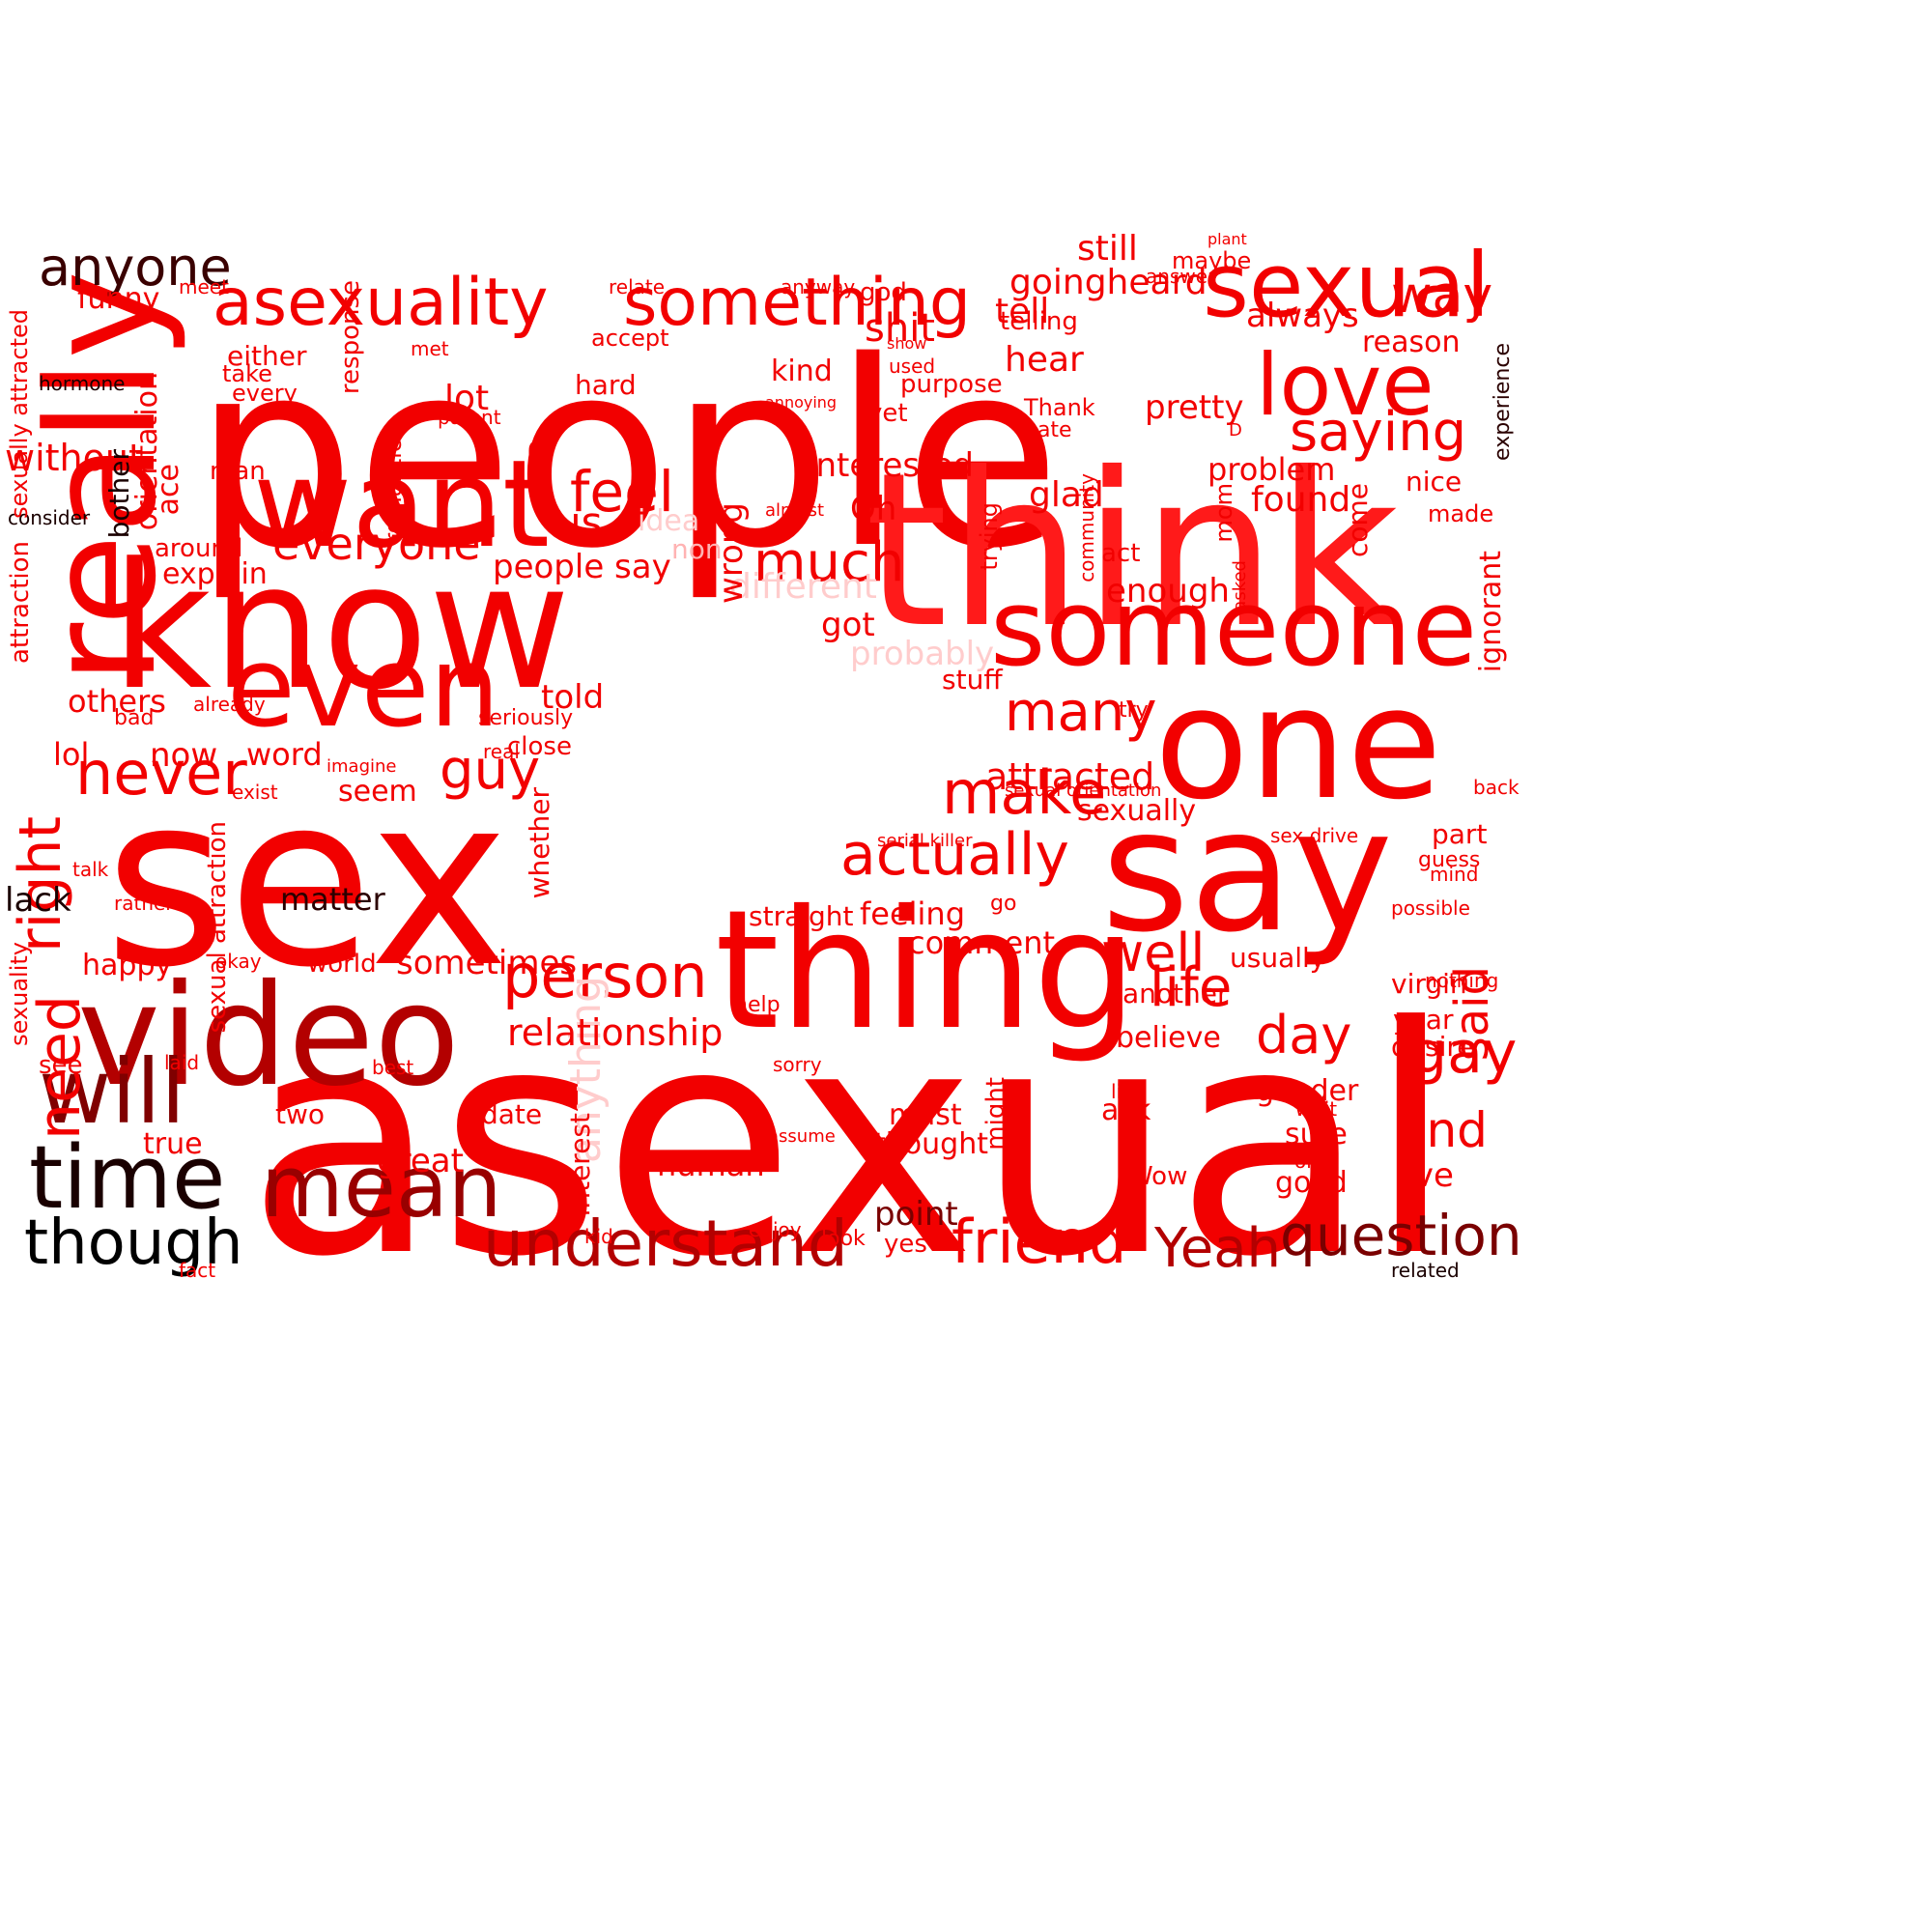 The height and width of the screenshot is (1932, 1932). What do you see at coordinates (161, 773) in the screenshot?
I see `cloud-word: never` at bounding box center [161, 773].